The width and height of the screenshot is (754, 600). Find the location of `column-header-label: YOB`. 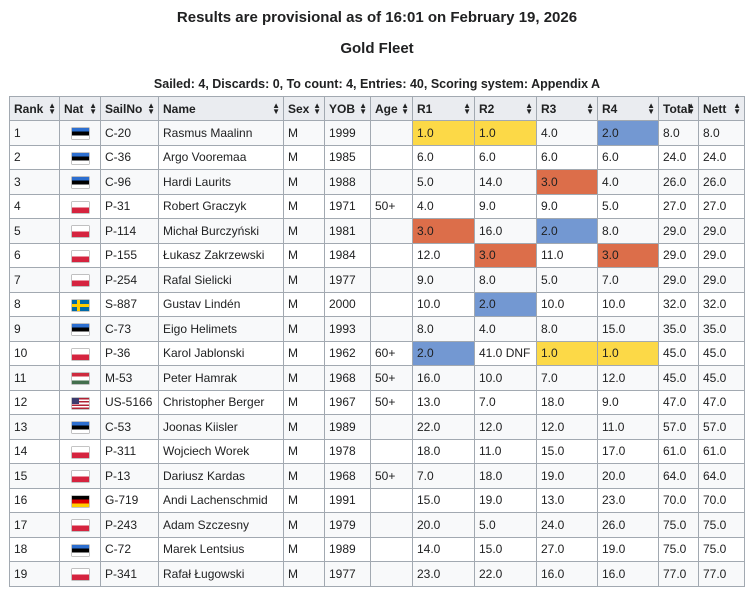

column-header-label: YOB is located at coordinates (342, 108).